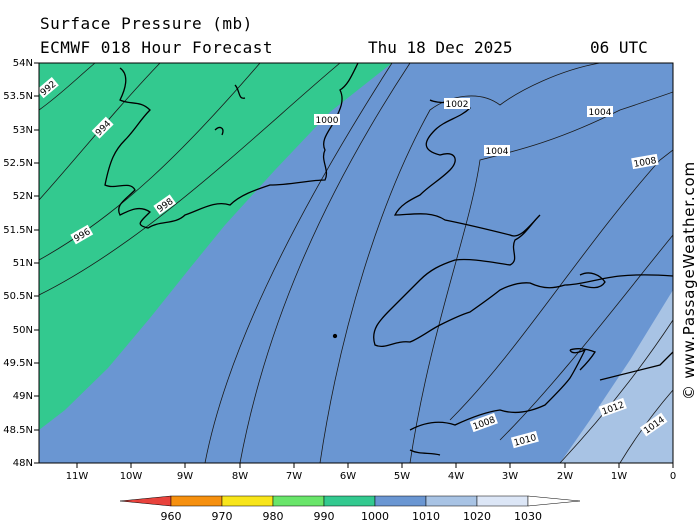 This screenshot has width=700, height=525. I want to click on lat-tick-1: 53.5N, so click(21, 96).